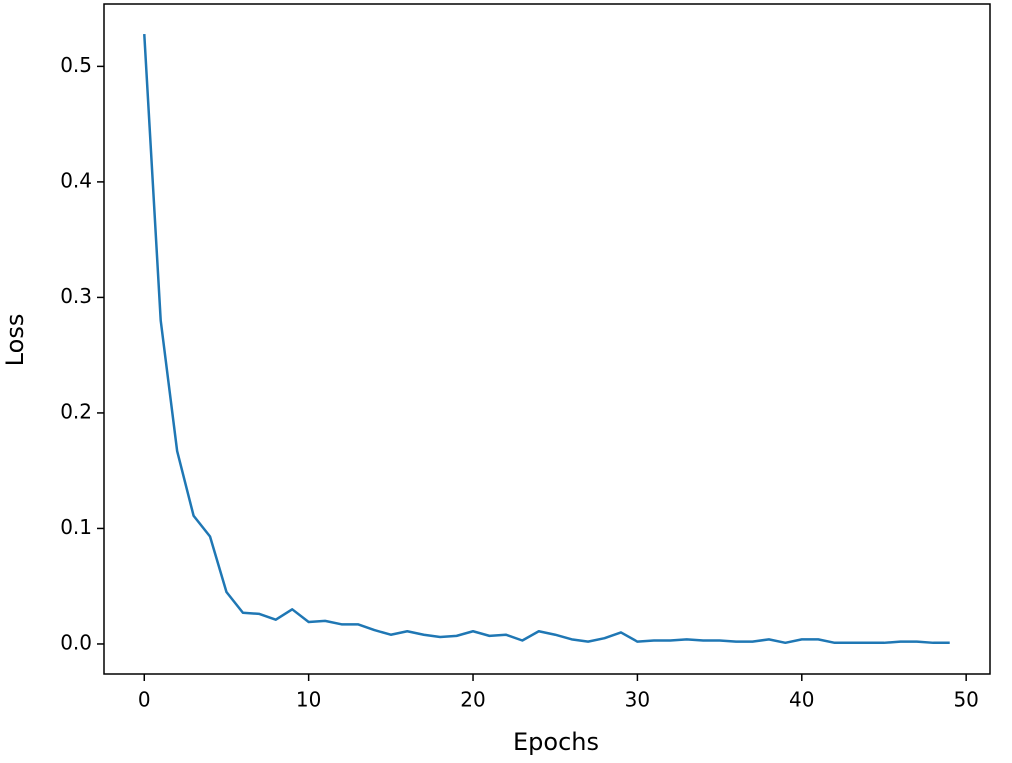 The height and width of the screenshot is (763, 1012). Describe the element at coordinates (15, 340) in the screenshot. I see `y-axis-title: Loss` at that location.